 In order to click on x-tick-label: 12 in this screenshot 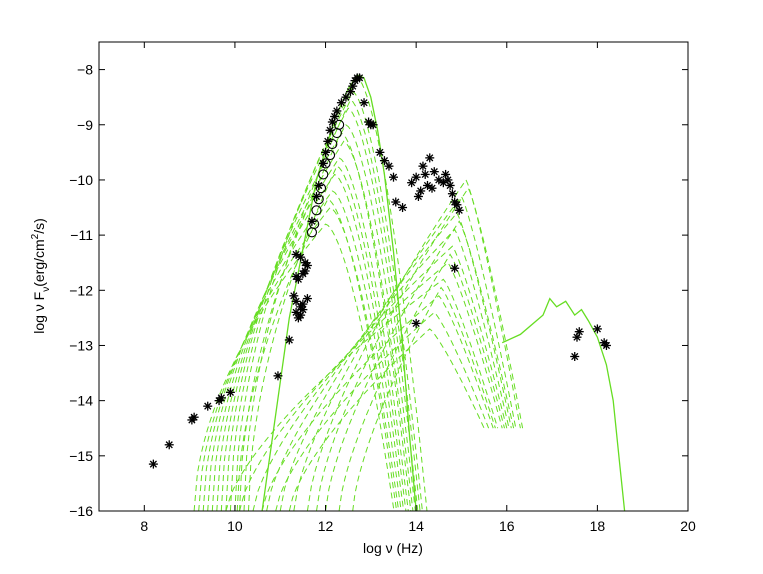, I will do `click(326, 526)`.